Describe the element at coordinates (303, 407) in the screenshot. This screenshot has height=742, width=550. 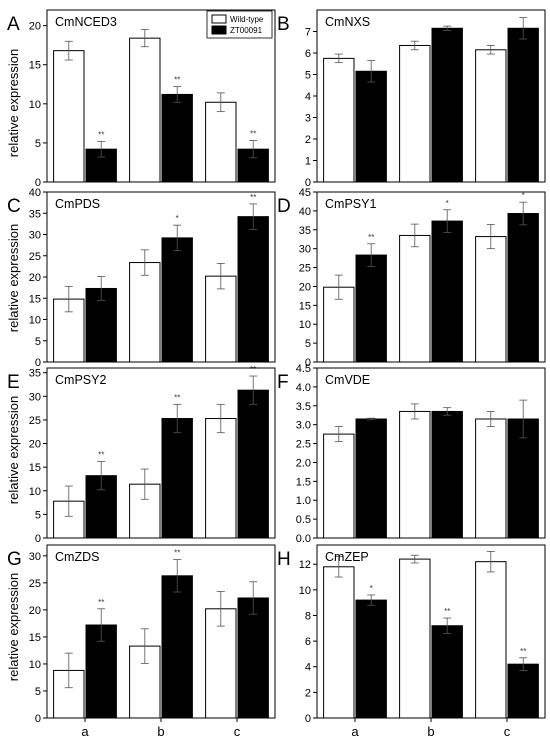
I see `y-tick-label: 3.5` at that location.